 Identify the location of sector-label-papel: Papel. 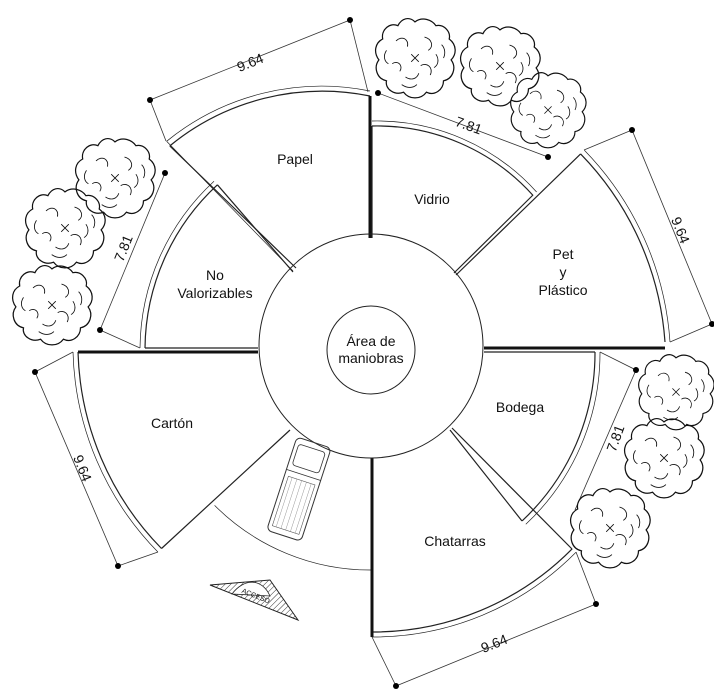
(295, 159).